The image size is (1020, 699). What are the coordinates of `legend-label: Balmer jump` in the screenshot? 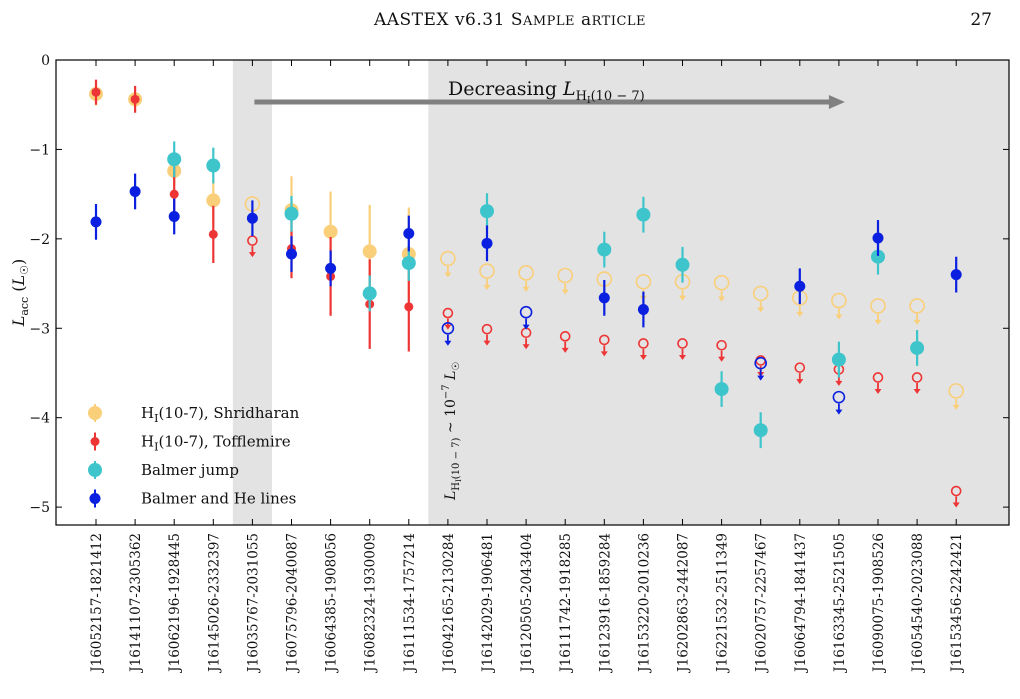 It's located at (190, 470).